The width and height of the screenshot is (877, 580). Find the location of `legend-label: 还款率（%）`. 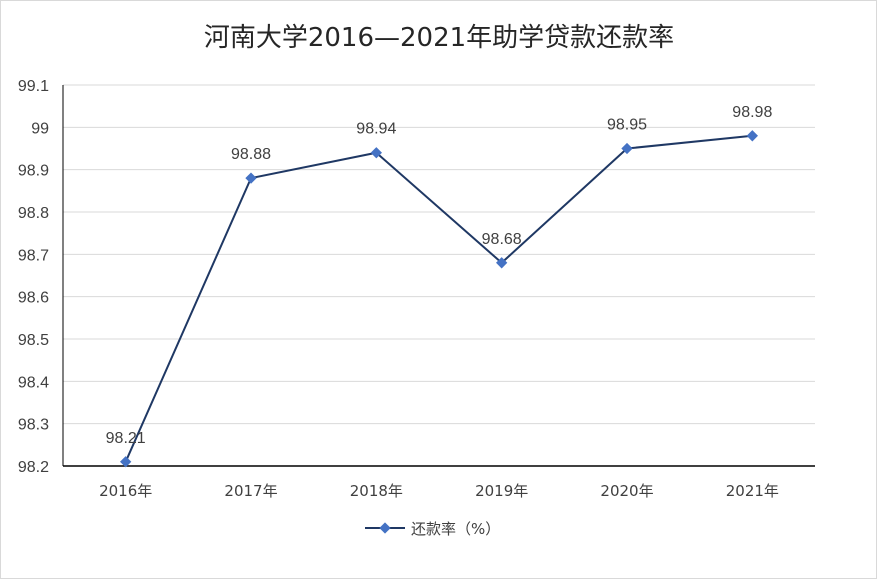

legend-label: 还款率（%） is located at coordinates (455, 529).